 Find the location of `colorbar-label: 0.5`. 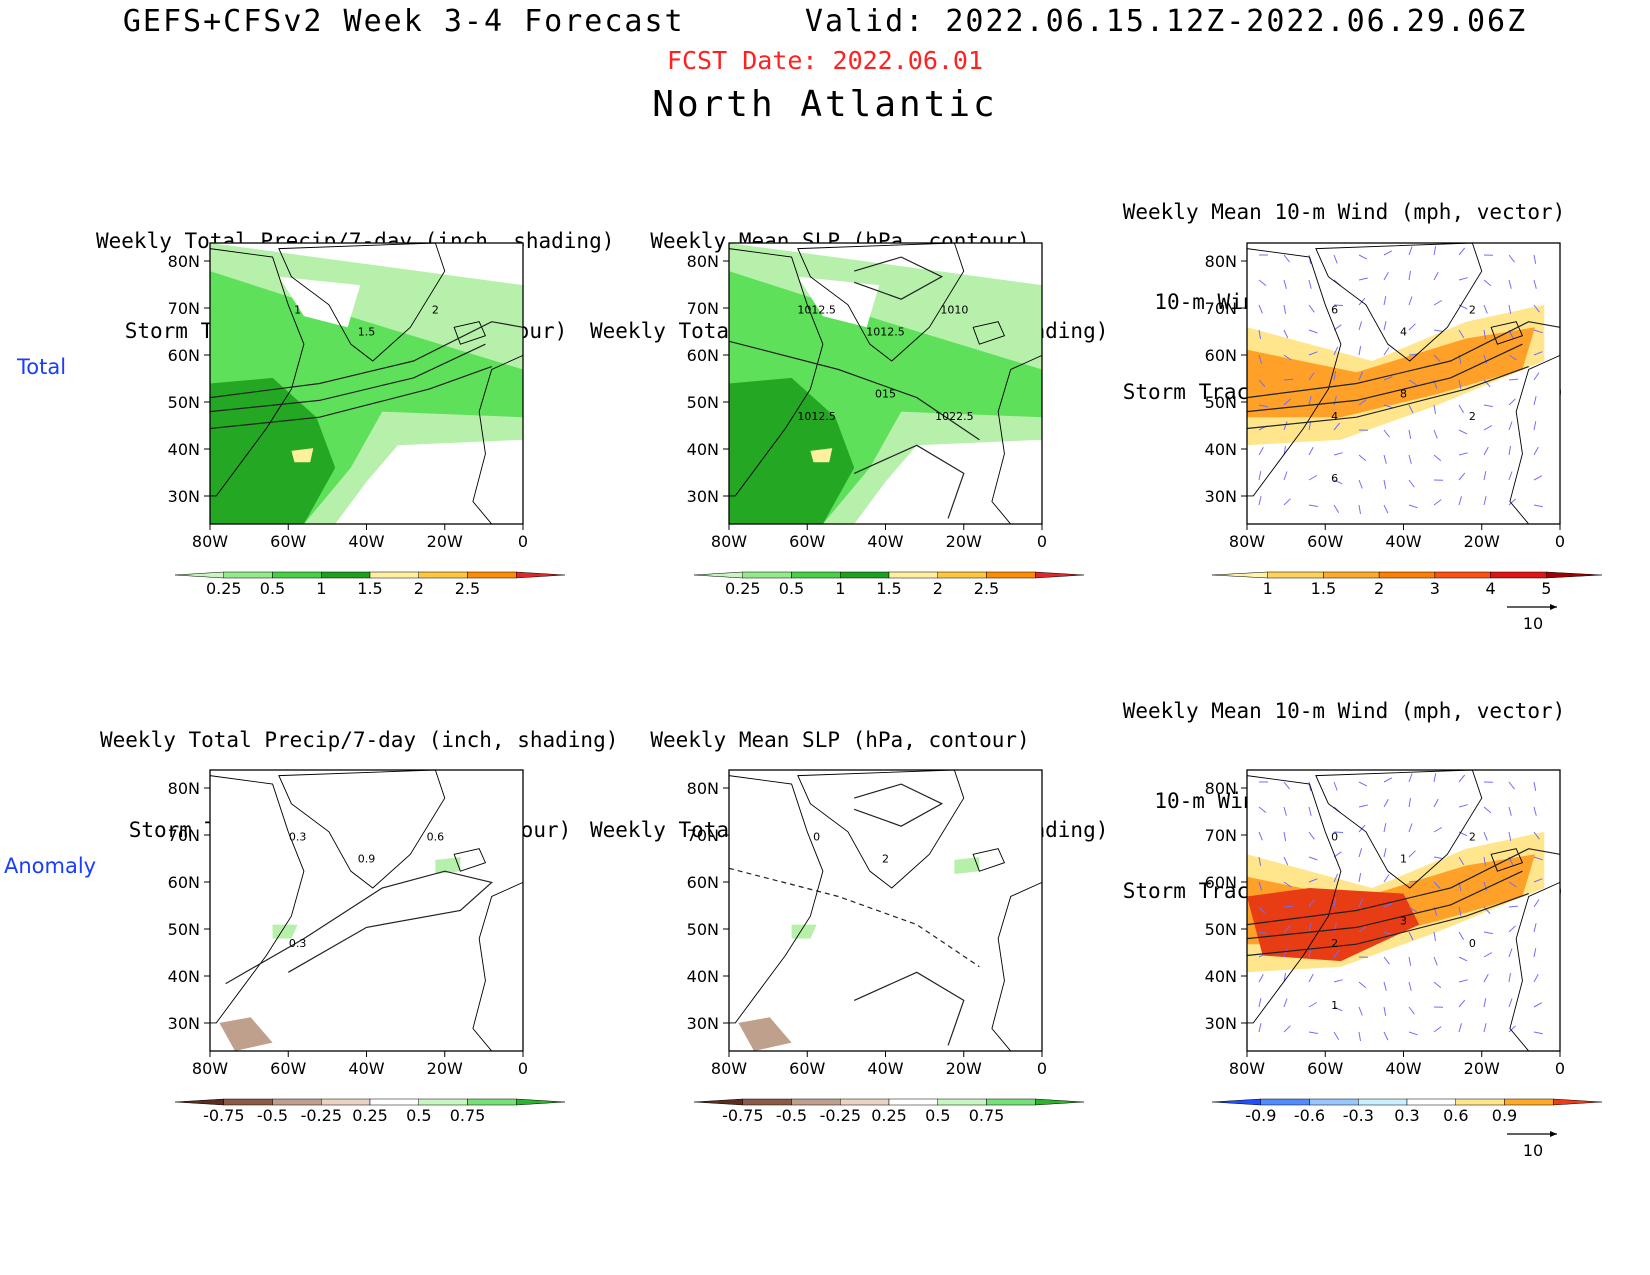

colorbar-label: 0.5 is located at coordinates (418, 1115).